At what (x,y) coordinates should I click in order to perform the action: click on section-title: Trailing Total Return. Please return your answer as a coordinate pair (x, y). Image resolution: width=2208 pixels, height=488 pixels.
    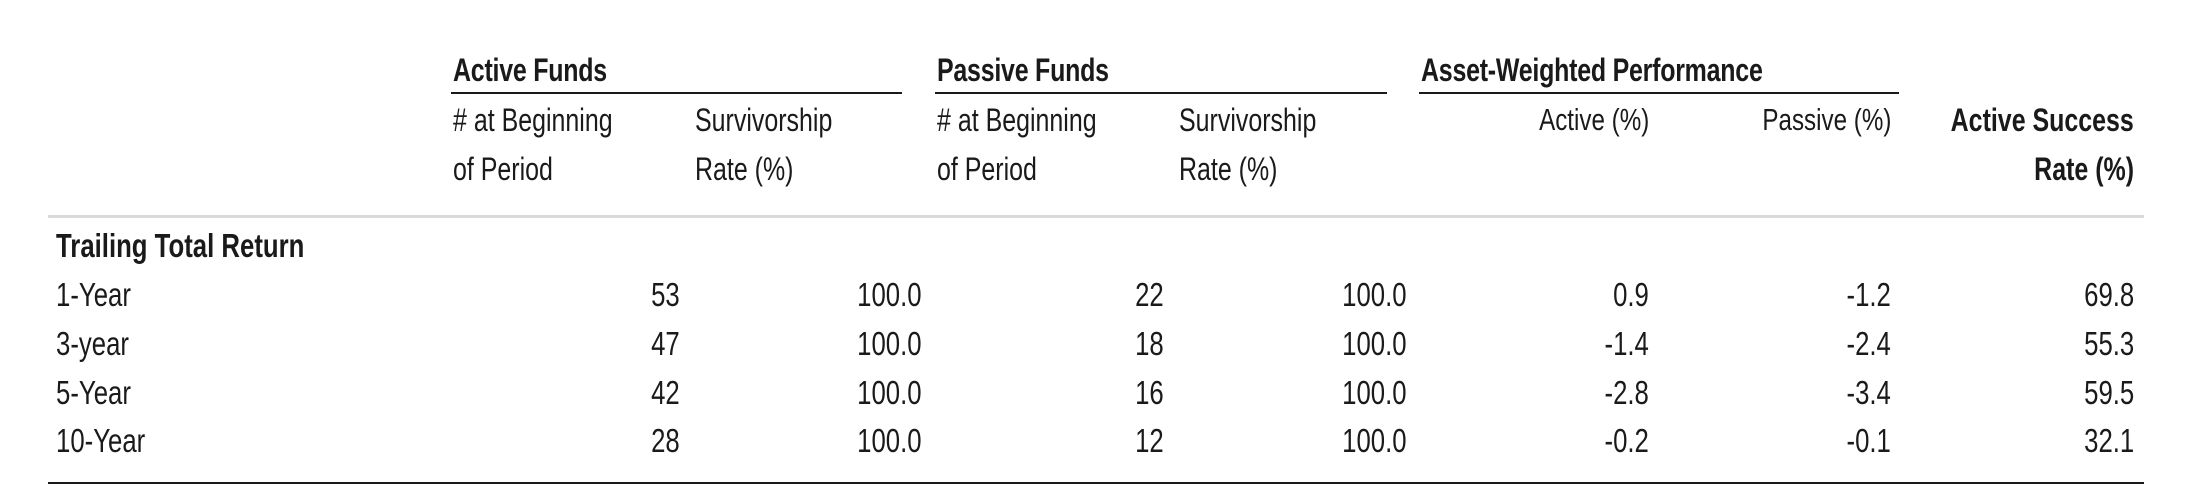
    Looking at the image, I should click on (180, 245).